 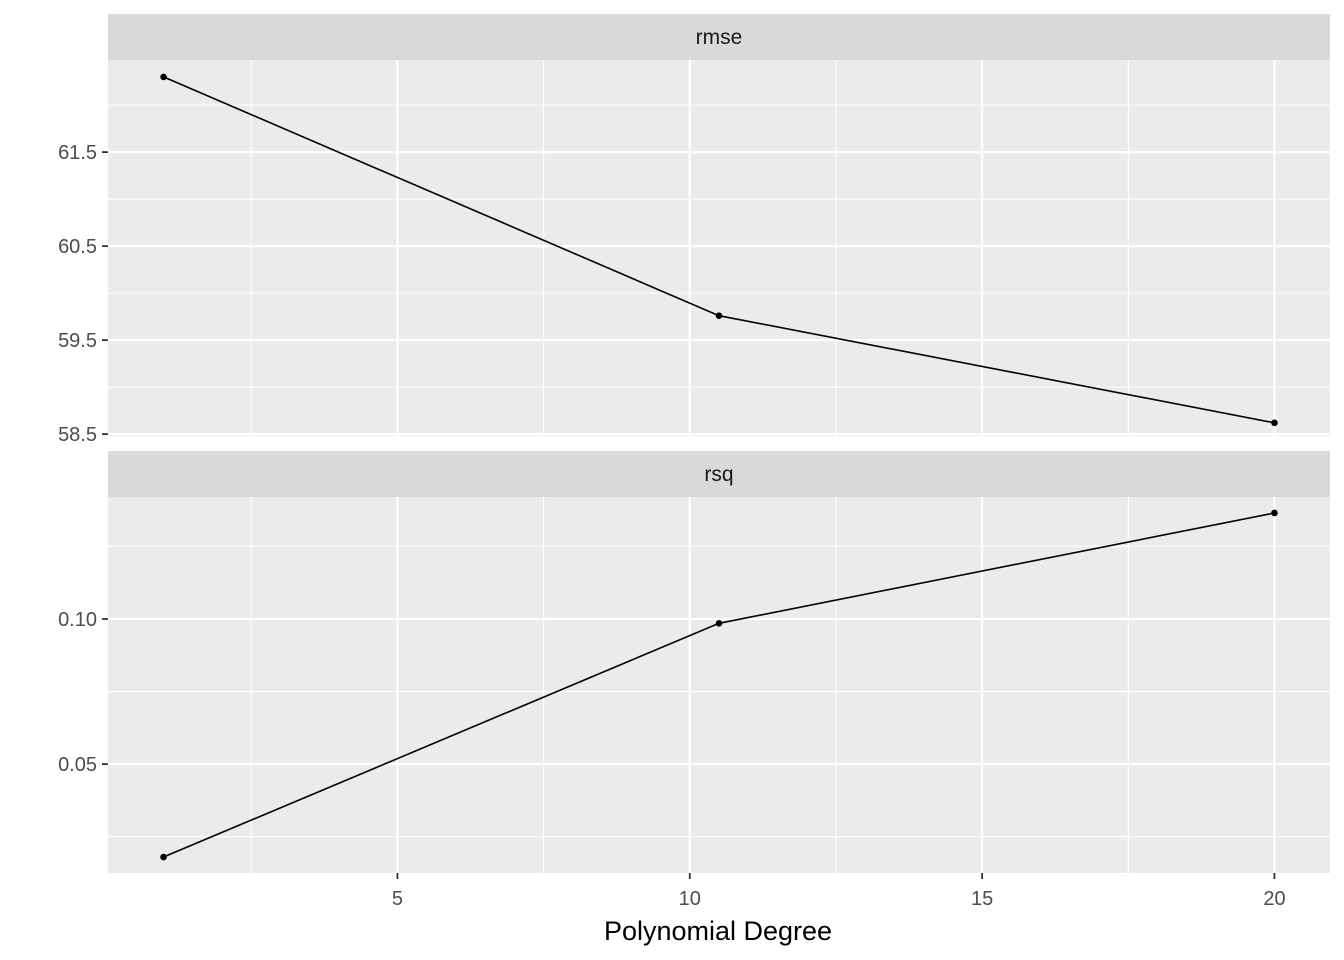 I want to click on y-tick-label: 0.10, so click(x=77, y=620).